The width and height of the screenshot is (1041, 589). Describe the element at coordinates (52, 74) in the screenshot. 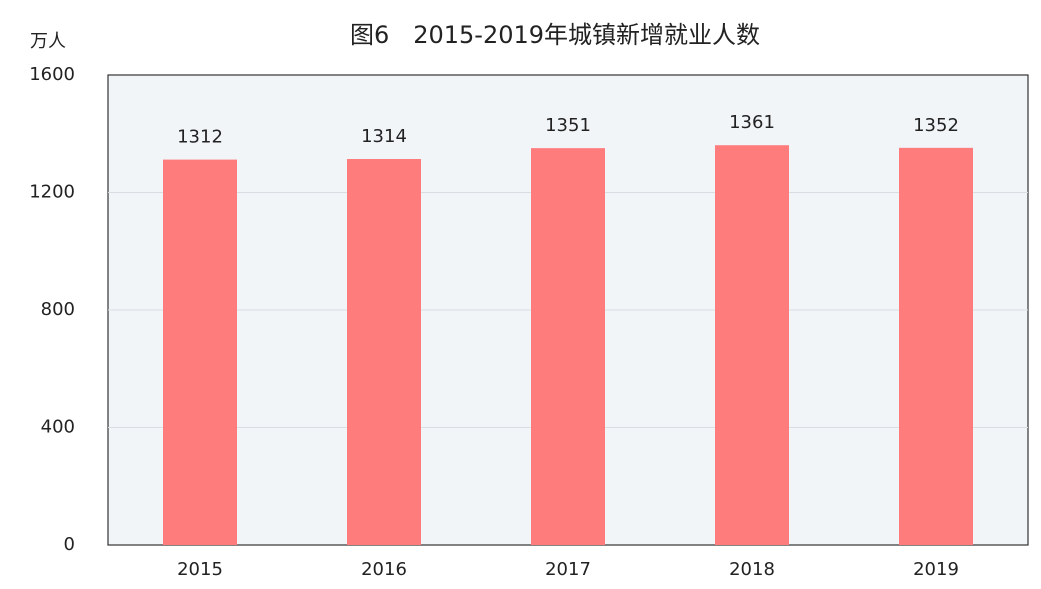

I see `y-tick-label: 1600` at that location.